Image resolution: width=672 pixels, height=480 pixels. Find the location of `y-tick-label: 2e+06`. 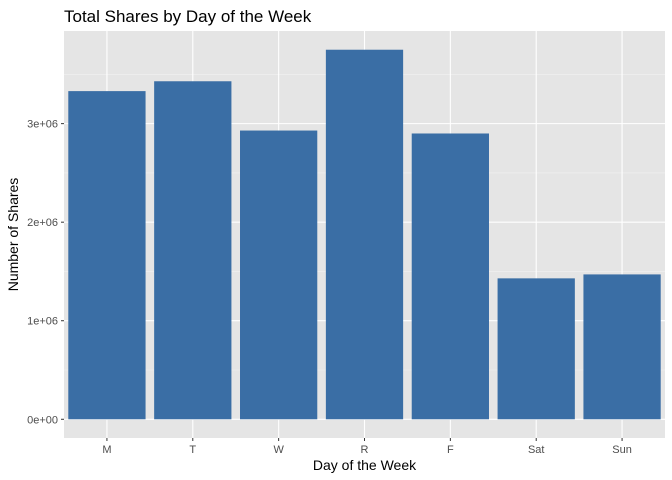

y-tick-label: 2e+06 is located at coordinates (42, 223).